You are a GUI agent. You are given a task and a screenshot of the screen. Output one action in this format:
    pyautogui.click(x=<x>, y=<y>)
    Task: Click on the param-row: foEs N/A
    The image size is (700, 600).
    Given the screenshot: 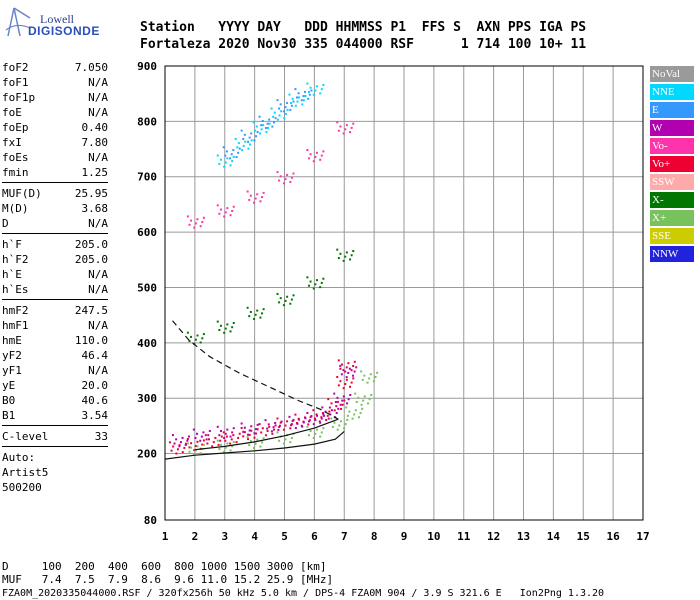 What is the action you would take?
    pyautogui.click(x=55, y=157)
    